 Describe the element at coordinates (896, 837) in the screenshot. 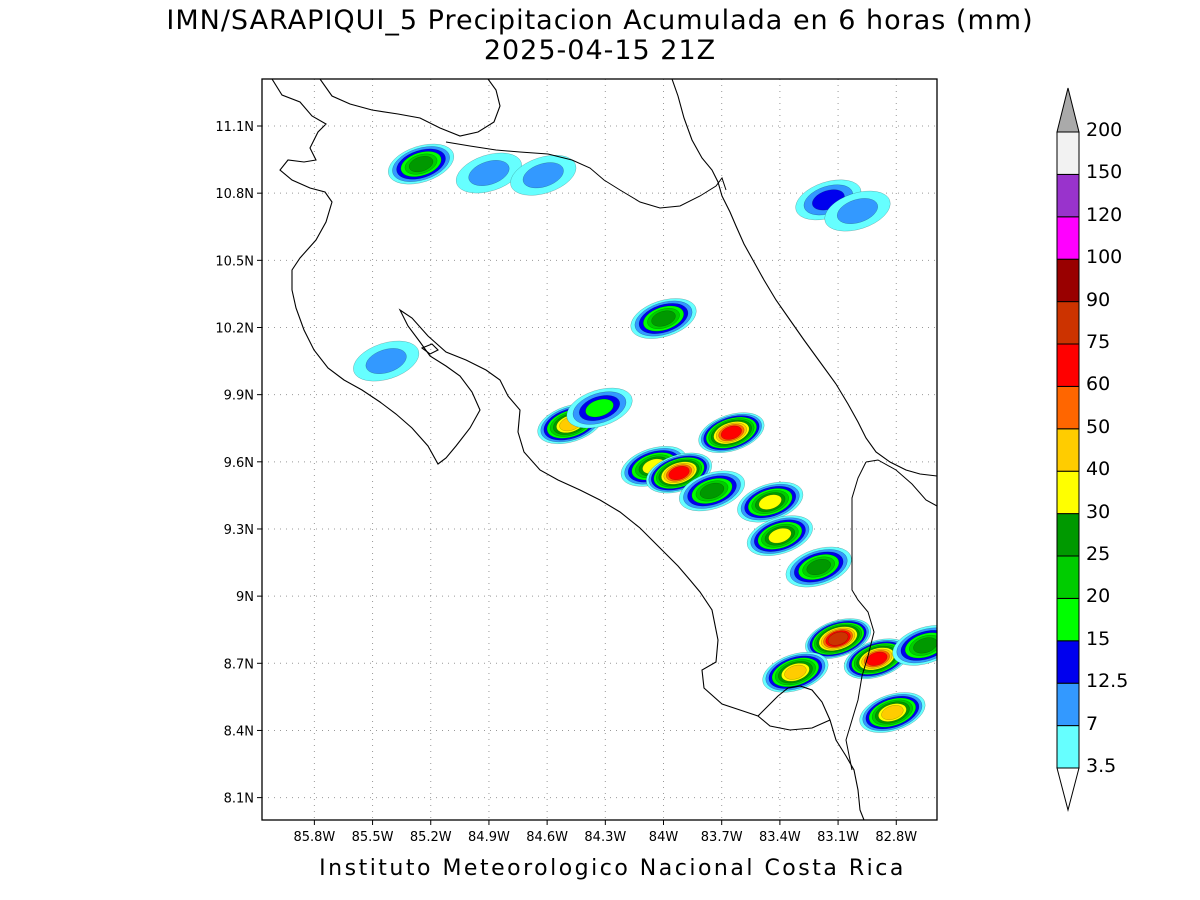

I see `lon-tick-label: 82.8W` at that location.